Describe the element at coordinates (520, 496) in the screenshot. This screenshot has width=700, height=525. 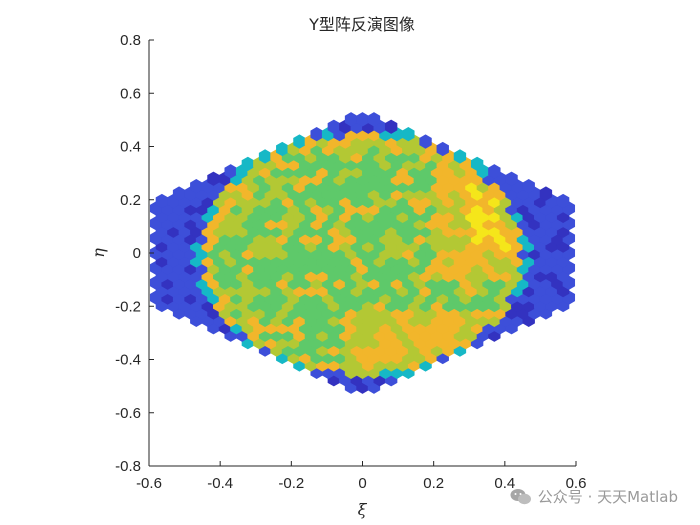
I see `wechat-icon` at that location.